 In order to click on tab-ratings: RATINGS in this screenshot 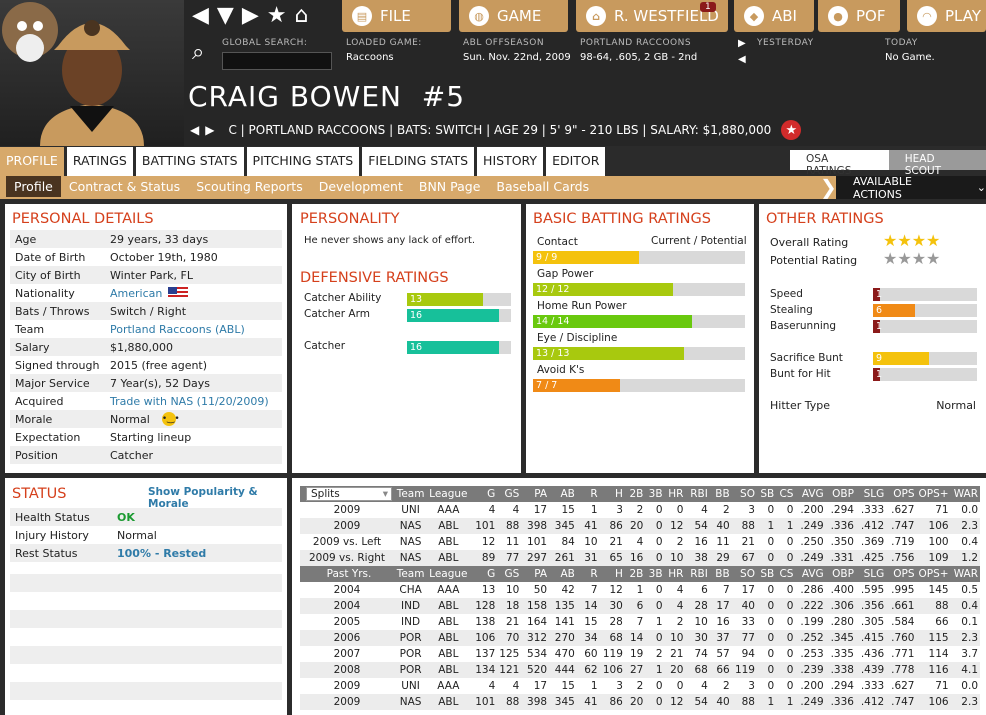, I will do `click(99, 161)`.